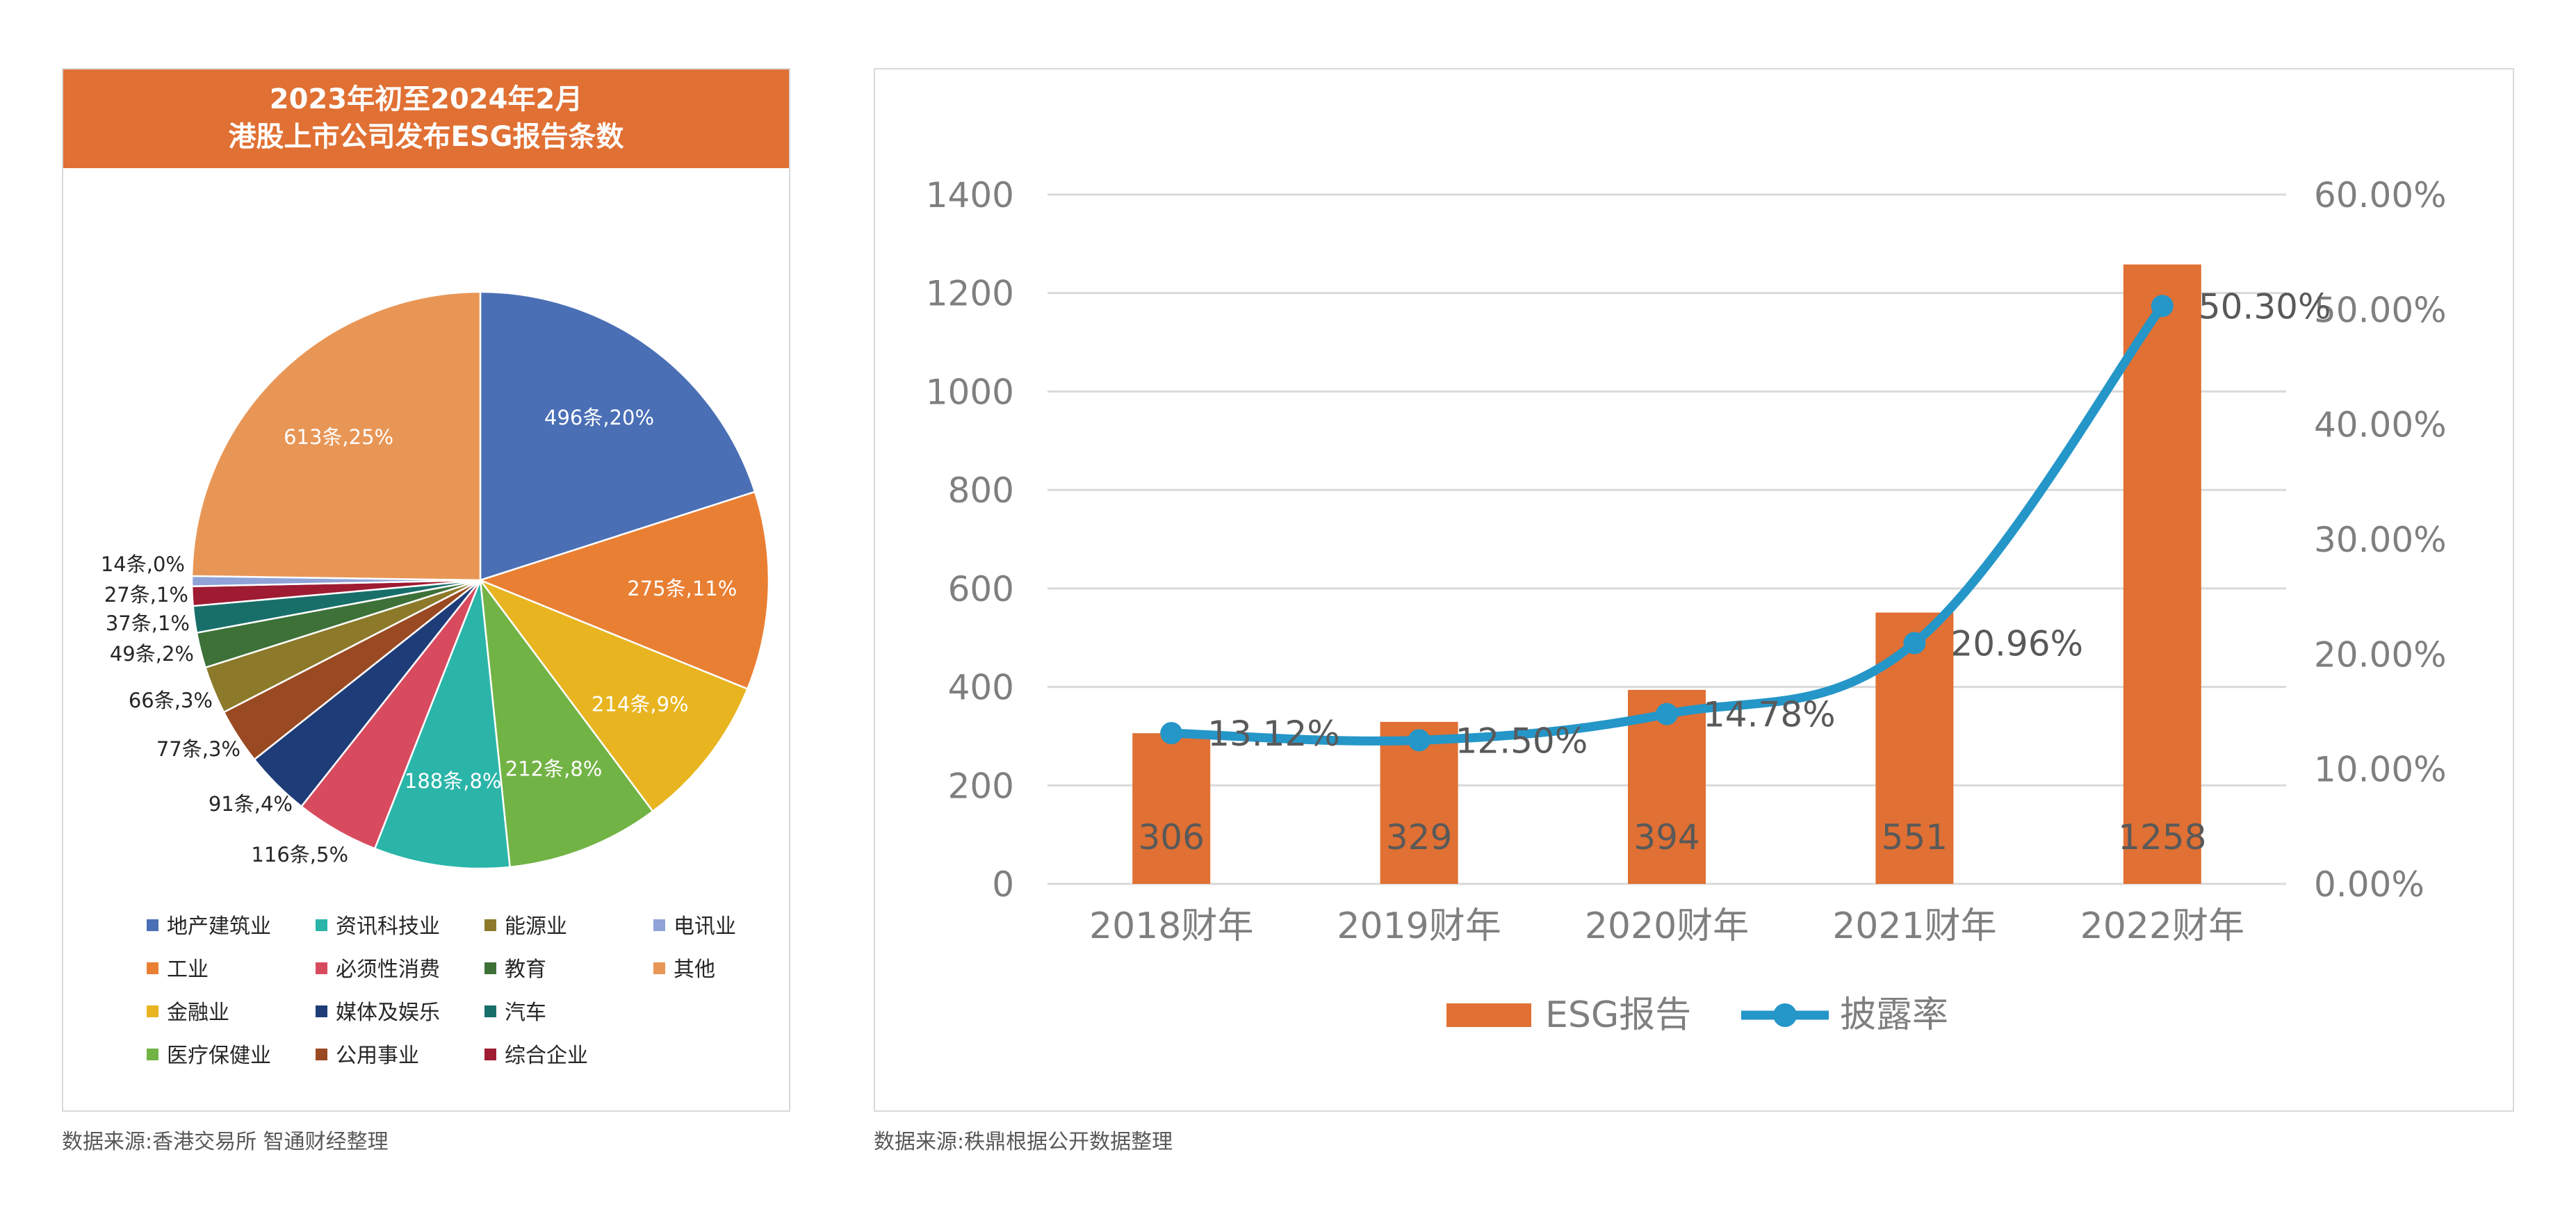 This screenshot has width=2576, height=1216. Describe the element at coordinates (426, 118) in the screenshot. I see `pie-chart-title: 2023年初至2024年2月 港股上市公司发布ESG报告条数` at that location.